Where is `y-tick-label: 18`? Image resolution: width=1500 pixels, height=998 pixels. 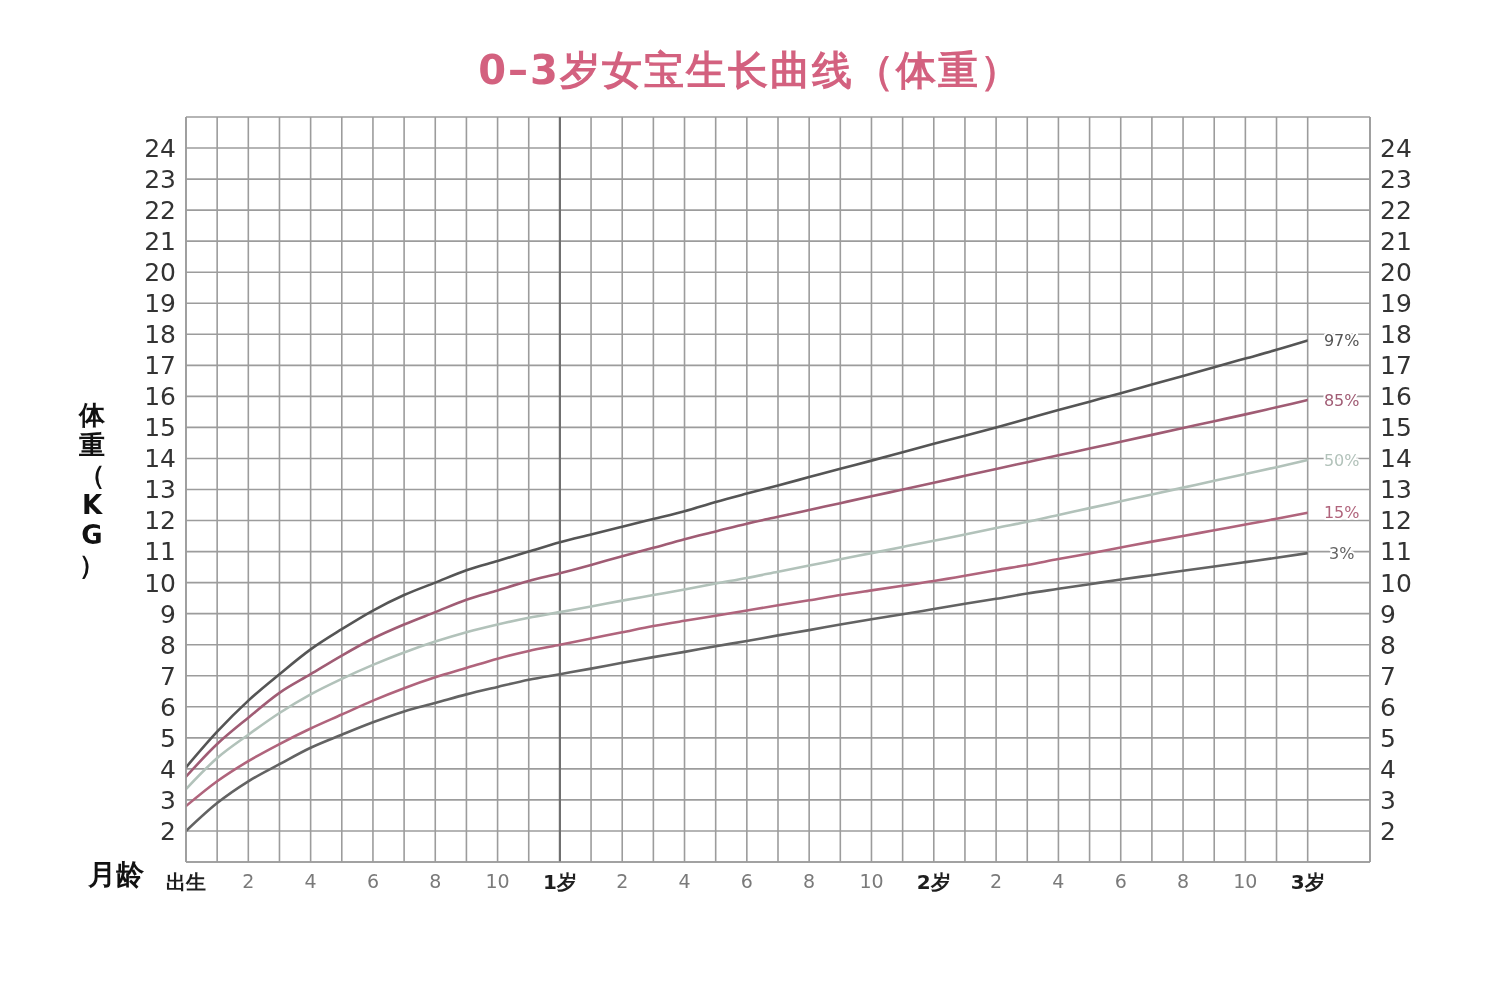
y-tick-label: 18 is located at coordinates (160, 335).